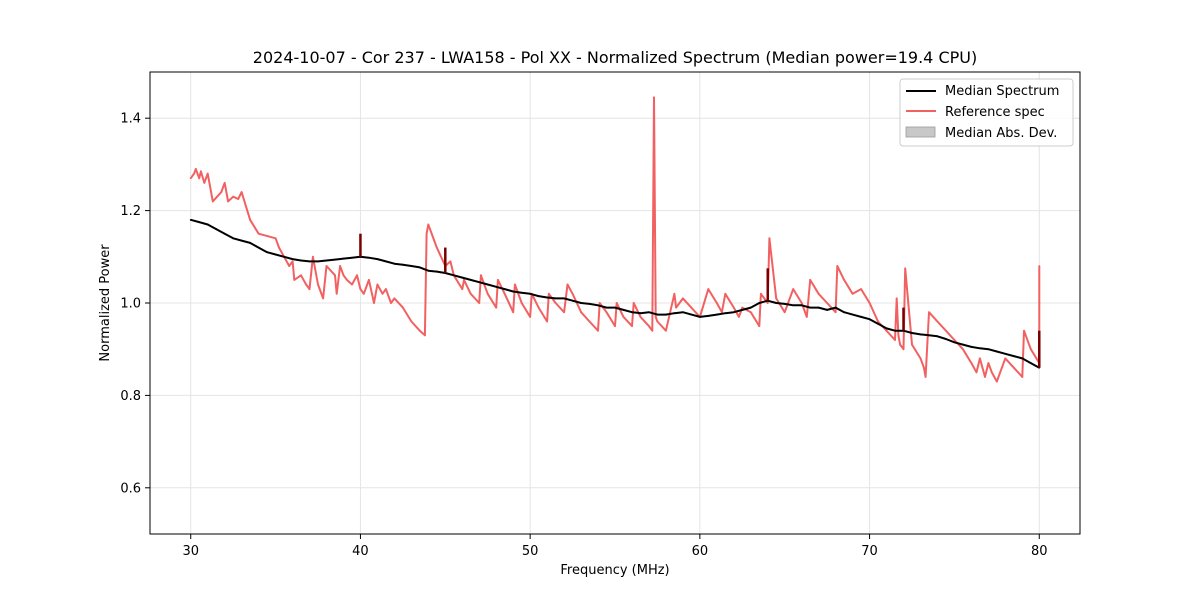 The height and width of the screenshot is (600, 1200). I want to click on x-tick-label: 40, so click(360, 551).